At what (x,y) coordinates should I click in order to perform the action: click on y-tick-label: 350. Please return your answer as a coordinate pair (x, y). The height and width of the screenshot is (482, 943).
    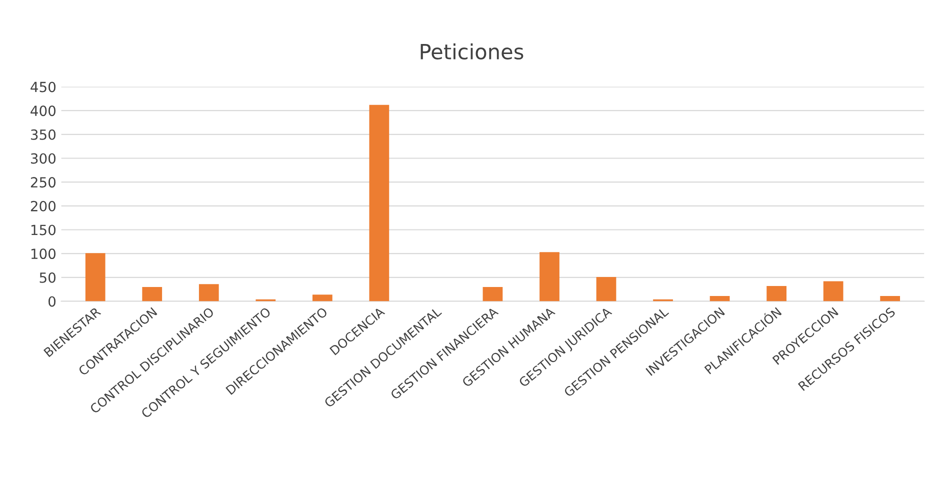
    Looking at the image, I should click on (43, 134).